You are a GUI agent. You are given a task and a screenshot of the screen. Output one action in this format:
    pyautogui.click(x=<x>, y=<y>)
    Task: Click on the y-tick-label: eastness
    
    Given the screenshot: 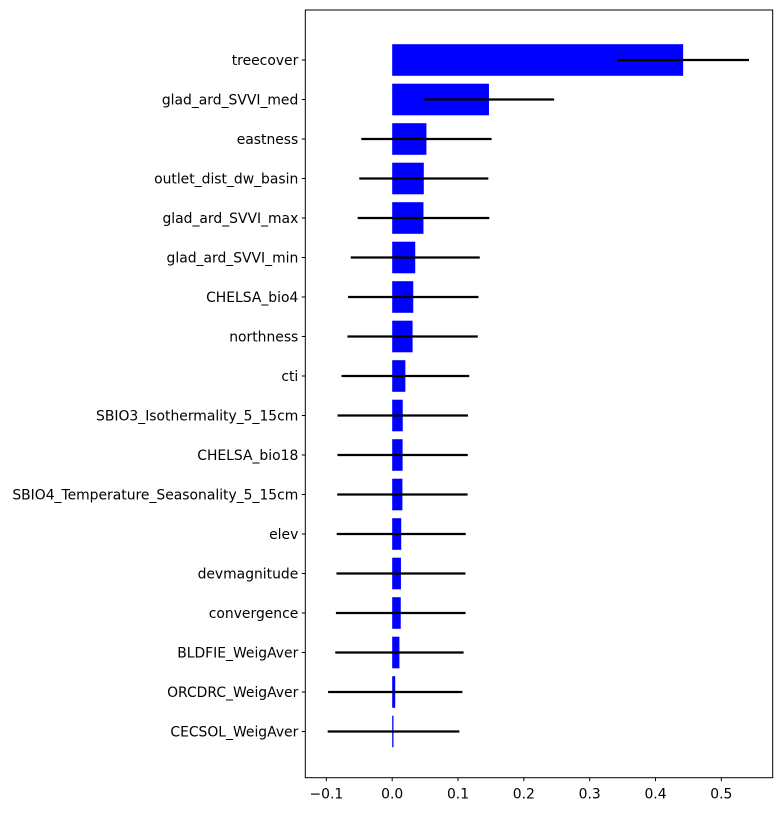 What is the action you would take?
    pyautogui.click(x=268, y=140)
    